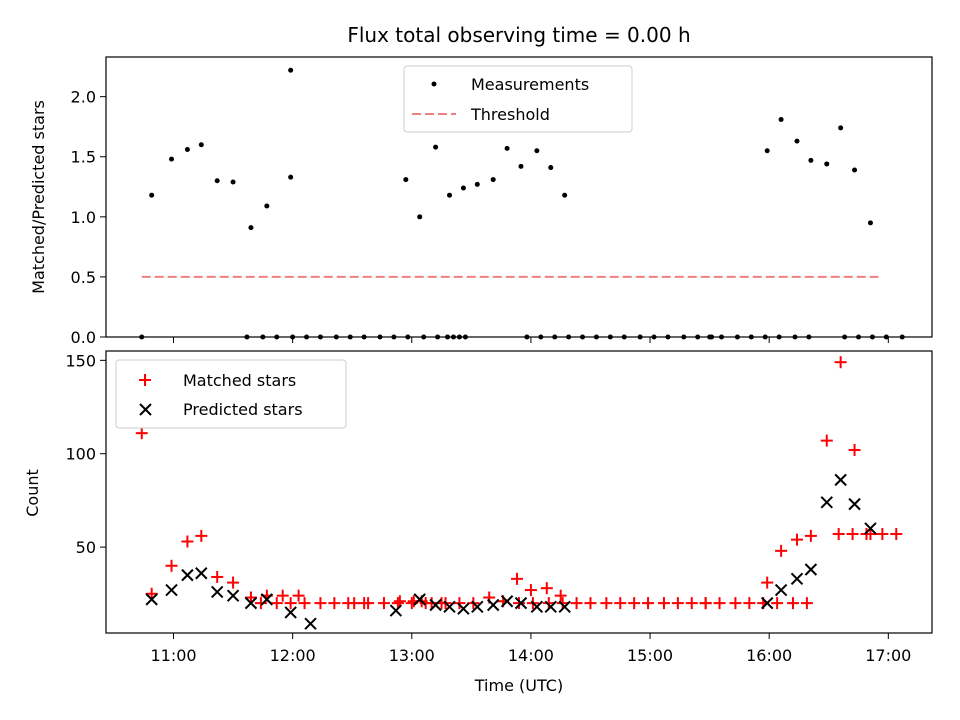  I want to click on bottom-x-tick-label: 12:00, so click(293, 655).